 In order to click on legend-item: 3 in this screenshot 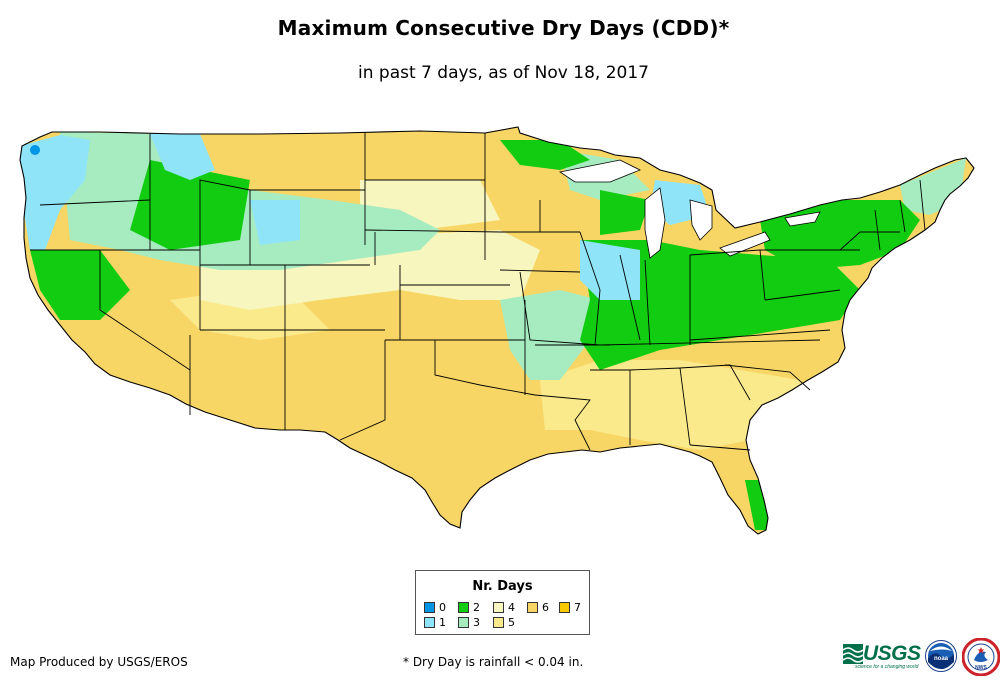, I will do `click(469, 623)`.